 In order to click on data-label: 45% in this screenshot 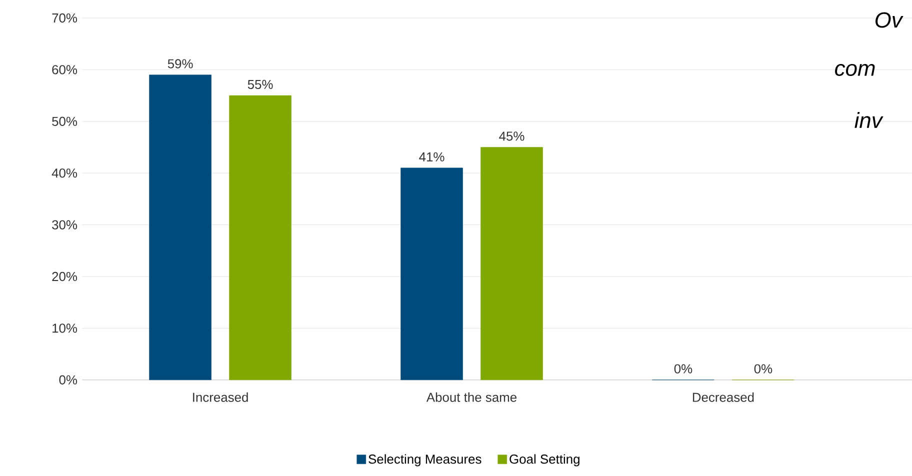, I will do `click(511, 136)`.